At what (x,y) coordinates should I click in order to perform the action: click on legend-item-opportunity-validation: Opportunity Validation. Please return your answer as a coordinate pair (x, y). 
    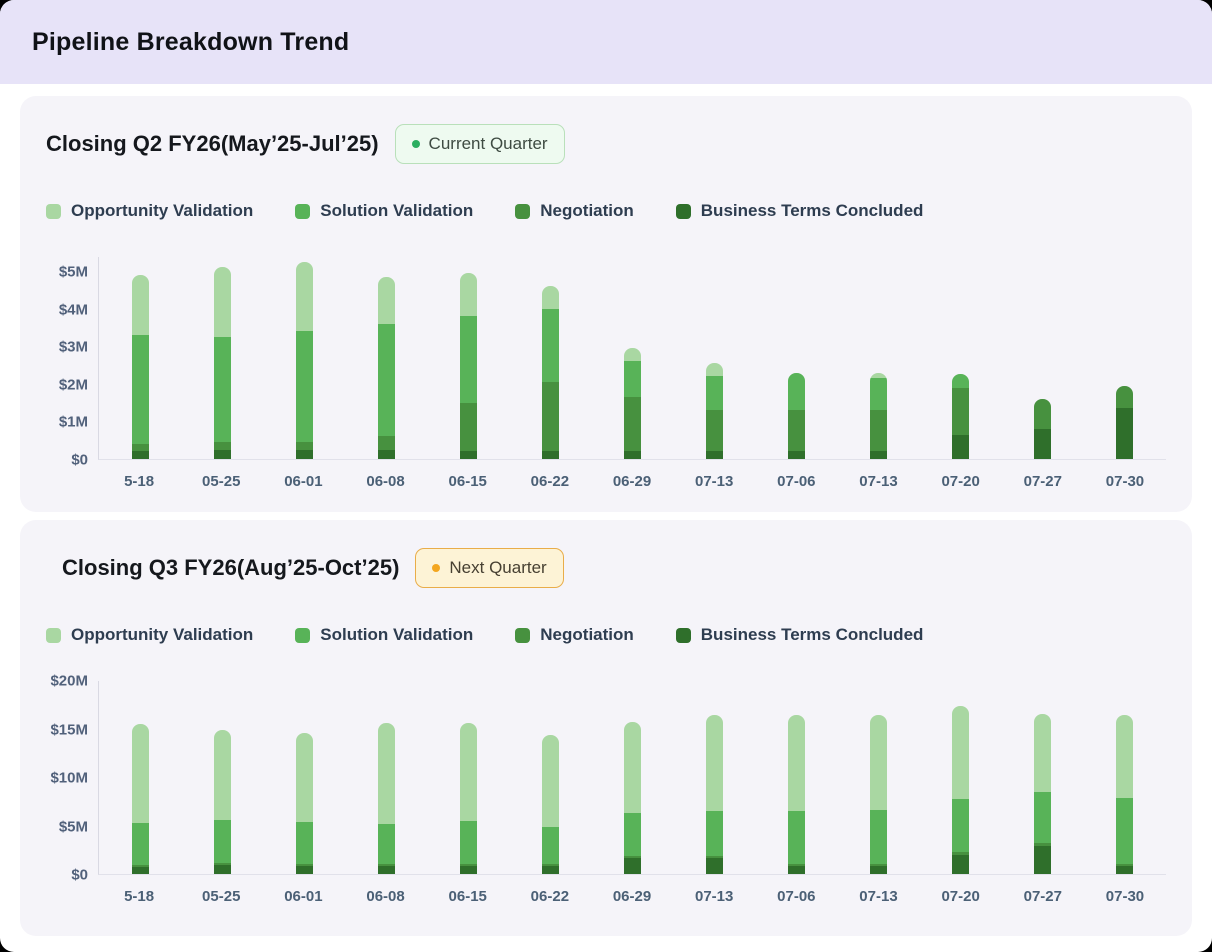
    Looking at the image, I should click on (149, 211).